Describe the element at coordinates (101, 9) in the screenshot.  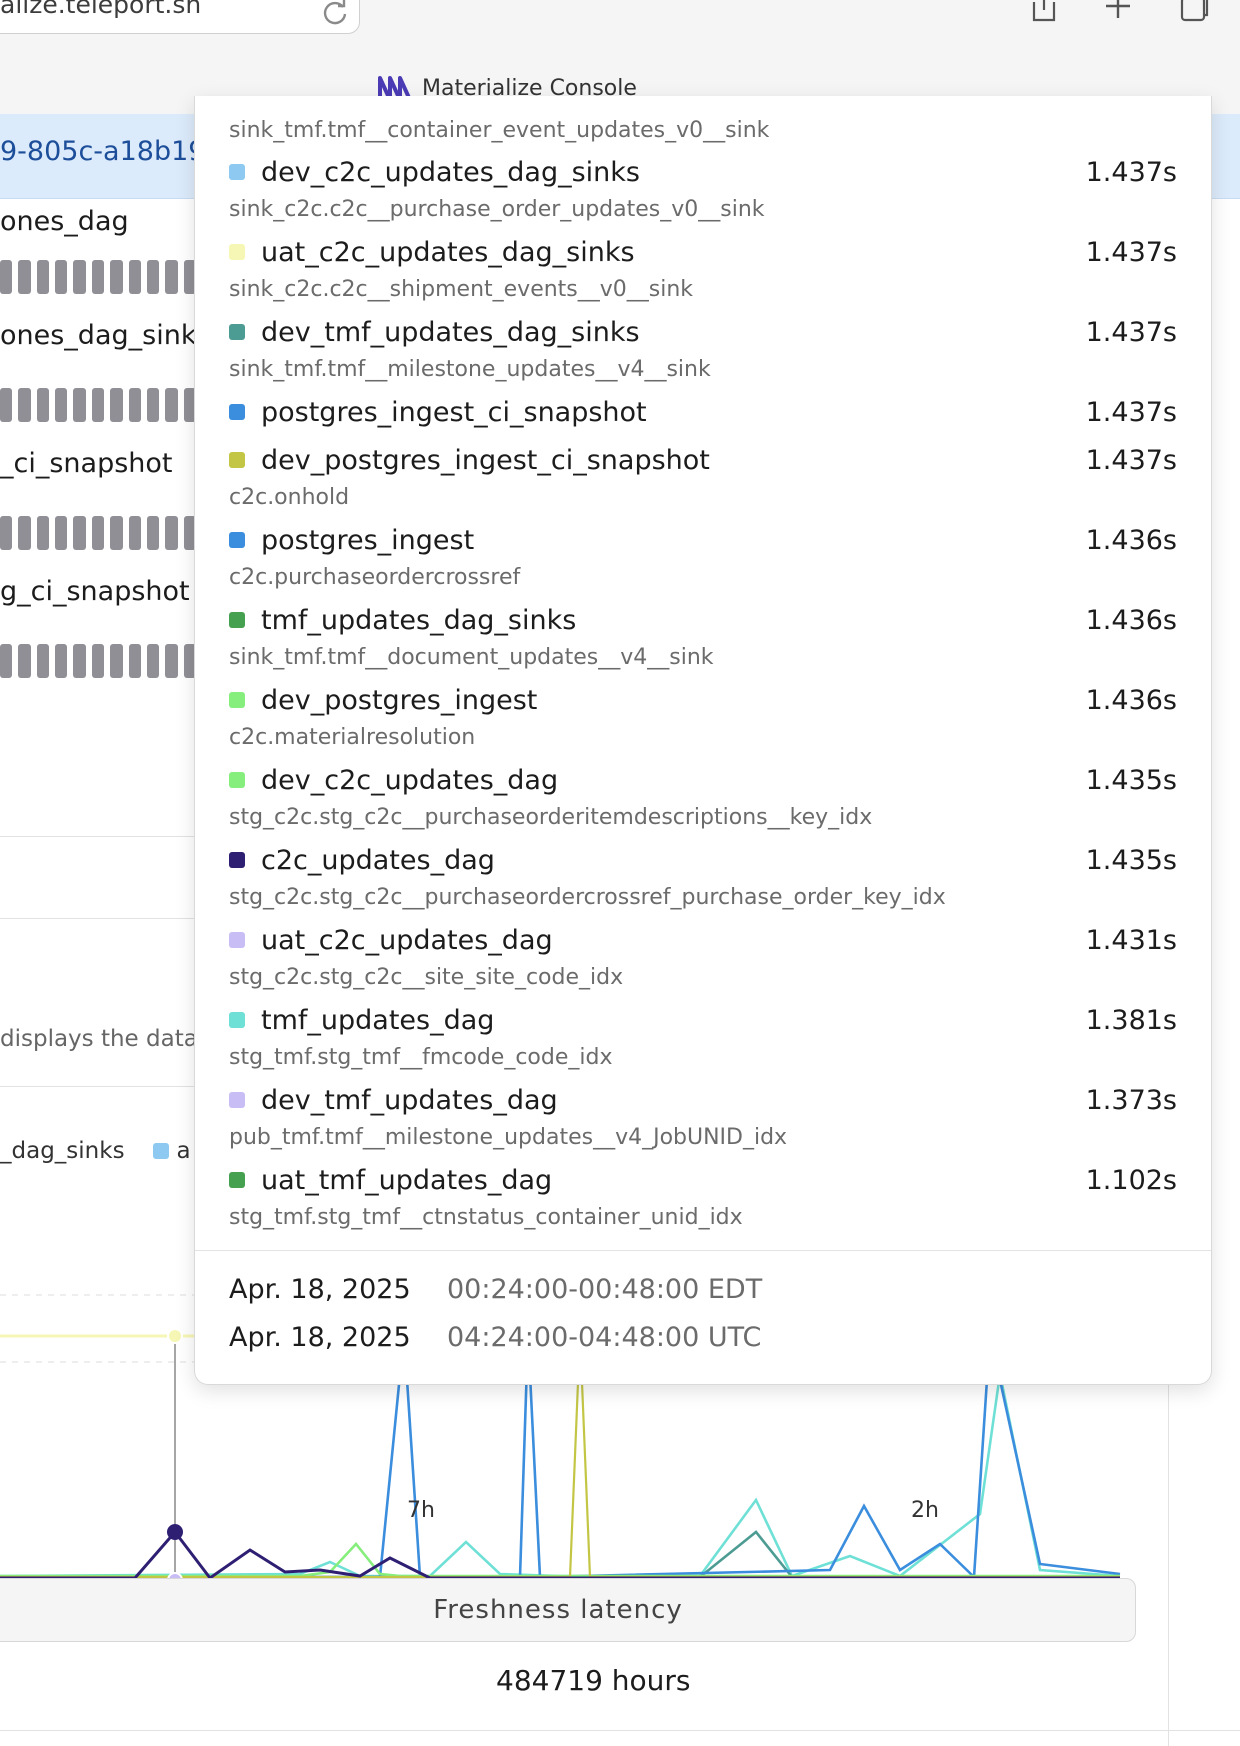
I see `address-bar-url: alize.teleport.sh` at that location.